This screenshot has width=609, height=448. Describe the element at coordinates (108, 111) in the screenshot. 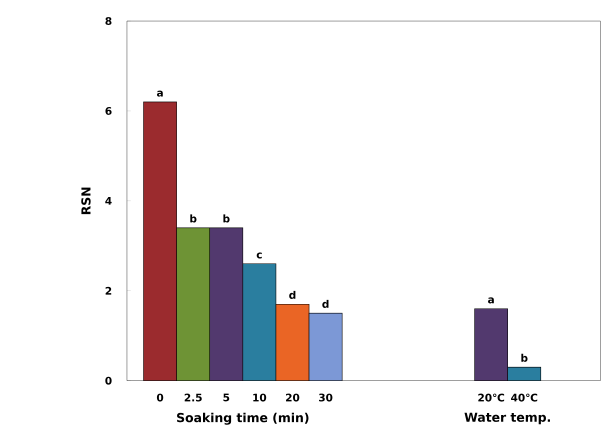

I see `y-tick-label: 6` at that location.